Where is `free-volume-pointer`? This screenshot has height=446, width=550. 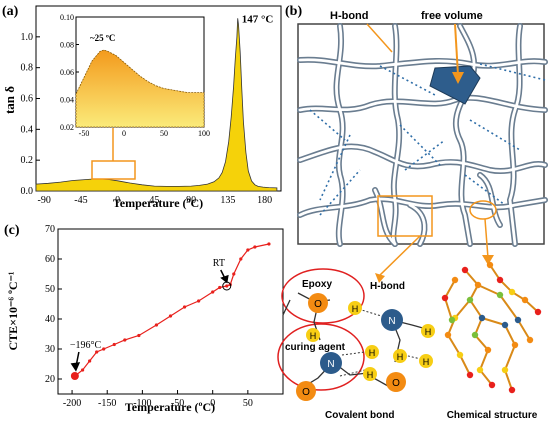 free-volume-pointer is located at coordinates (456, 49).